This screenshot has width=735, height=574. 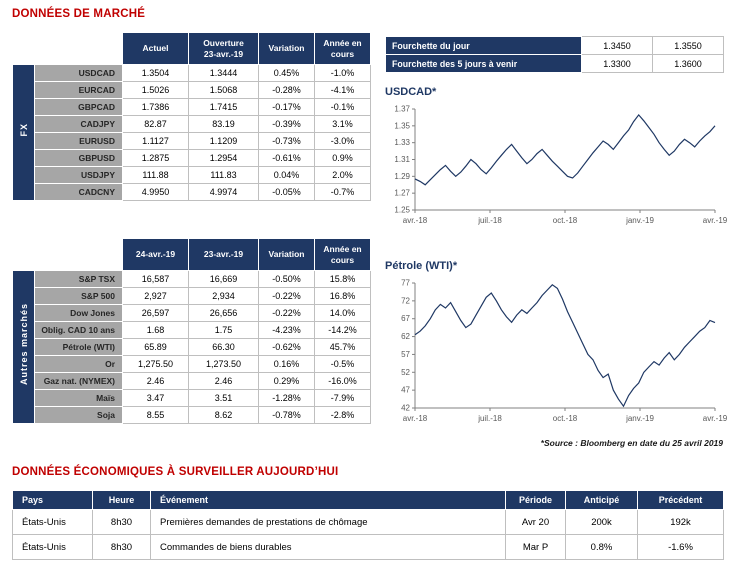 What do you see at coordinates (155, 192) in the screenshot?
I see `cell-actual: 4.9950` at bounding box center [155, 192].